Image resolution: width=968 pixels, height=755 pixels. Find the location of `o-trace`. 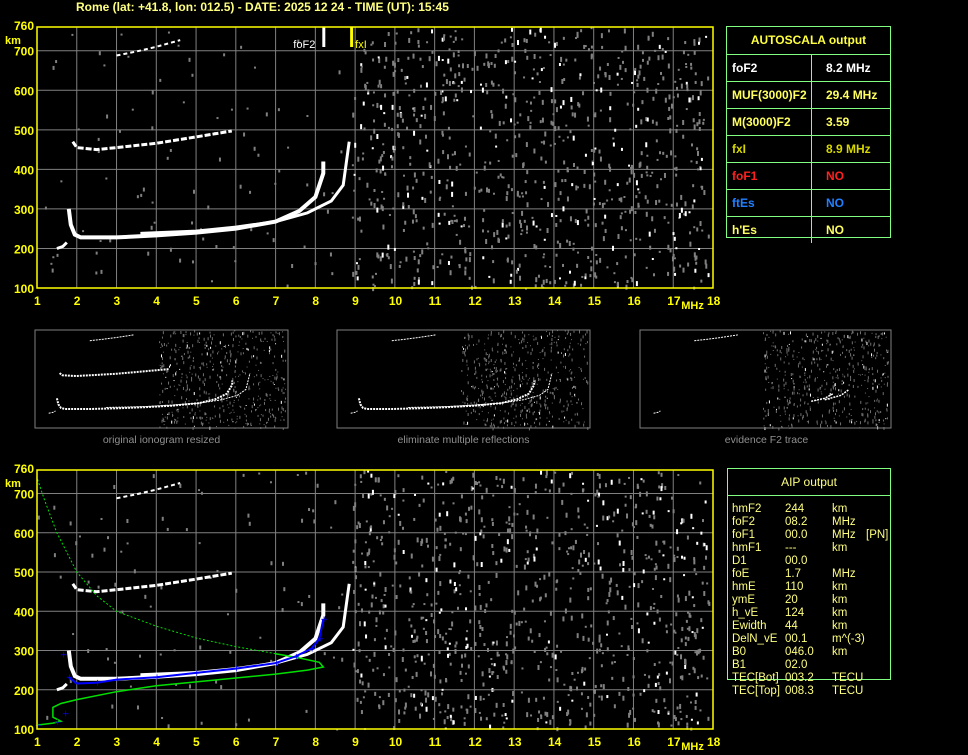

o-trace is located at coordinates (446, 395).